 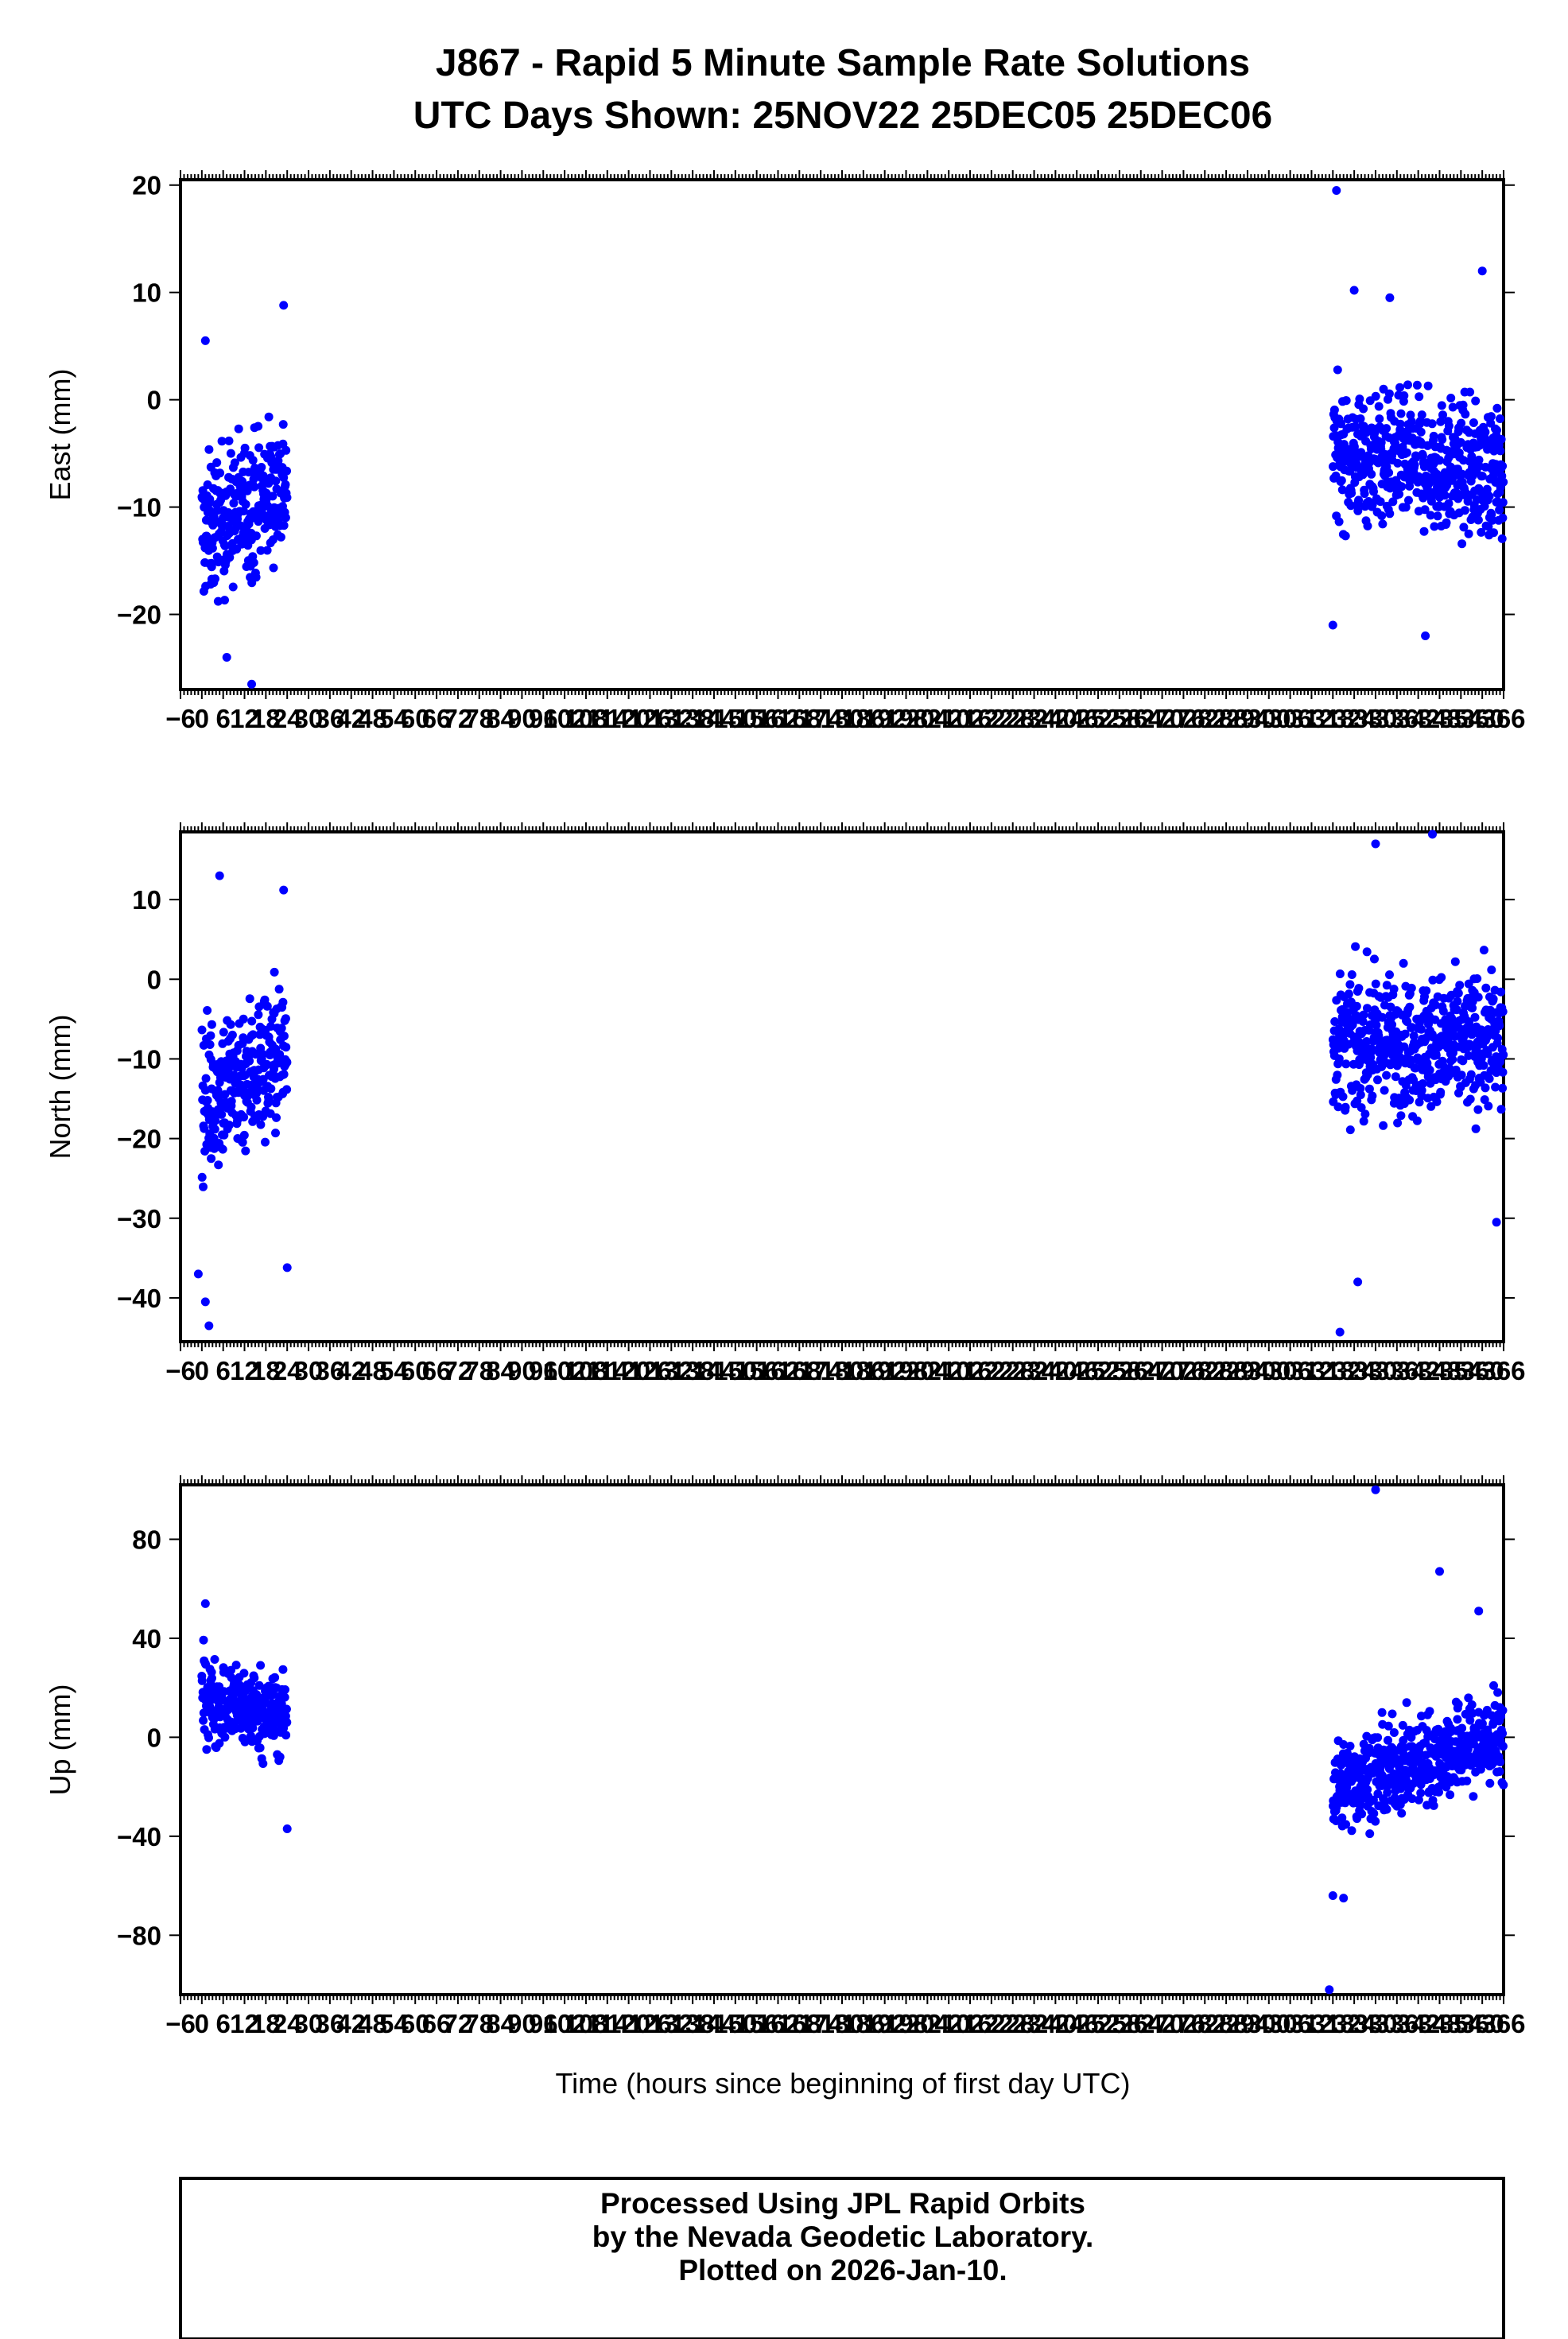 What do you see at coordinates (843, 116) in the screenshot?
I see `chart-subtitle: UTC Days Shown: 25NOV22 25DEC05 25DEC06` at bounding box center [843, 116].